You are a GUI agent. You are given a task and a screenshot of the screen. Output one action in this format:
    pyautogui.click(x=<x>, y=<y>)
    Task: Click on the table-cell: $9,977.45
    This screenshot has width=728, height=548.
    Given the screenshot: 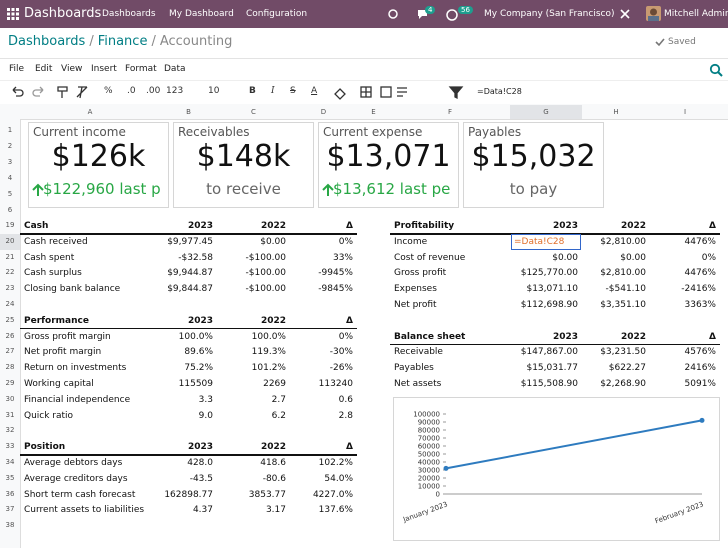 What is the action you would take?
    pyautogui.click(x=190, y=241)
    